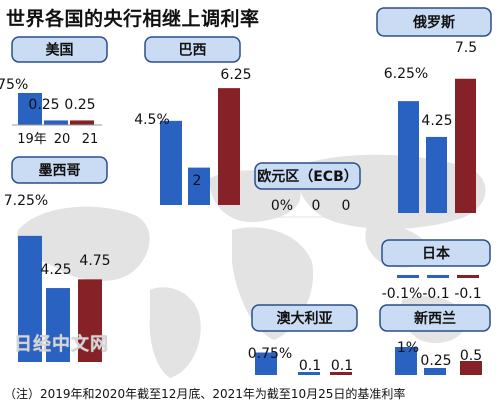  I want to click on data-label: 7.25%, so click(26, 201).